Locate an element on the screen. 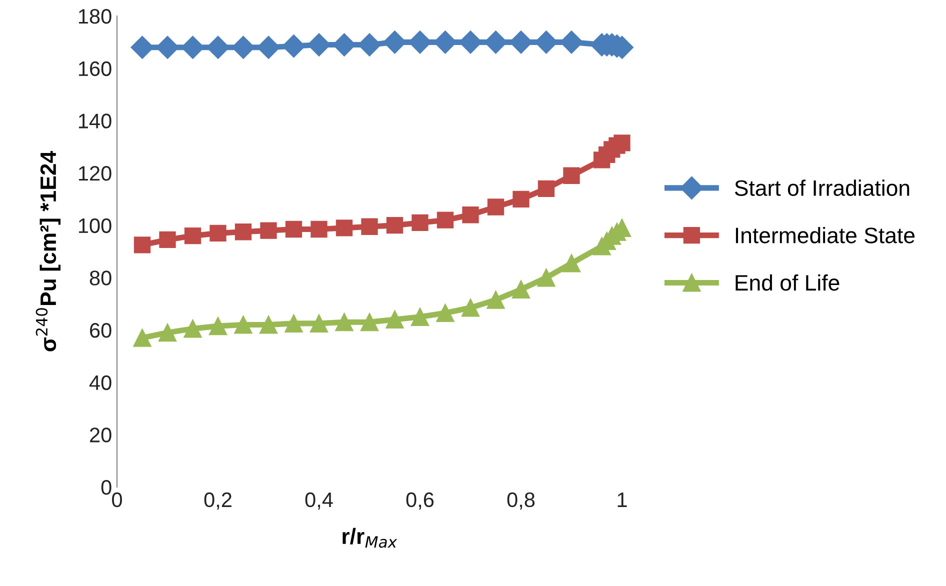 The width and height of the screenshot is (946, 586). x-axis-title: r/r$_{Max}$ is located at coordinates (370, 538).